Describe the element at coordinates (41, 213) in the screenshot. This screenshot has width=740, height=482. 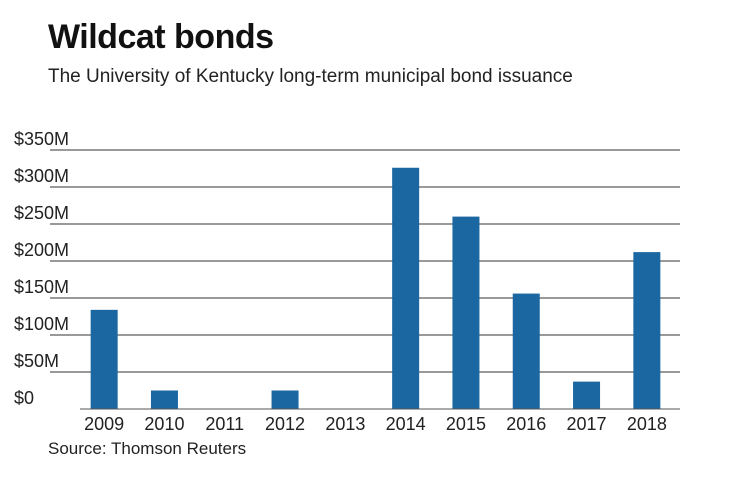
I see `y-tick-label: $250M` at that location.